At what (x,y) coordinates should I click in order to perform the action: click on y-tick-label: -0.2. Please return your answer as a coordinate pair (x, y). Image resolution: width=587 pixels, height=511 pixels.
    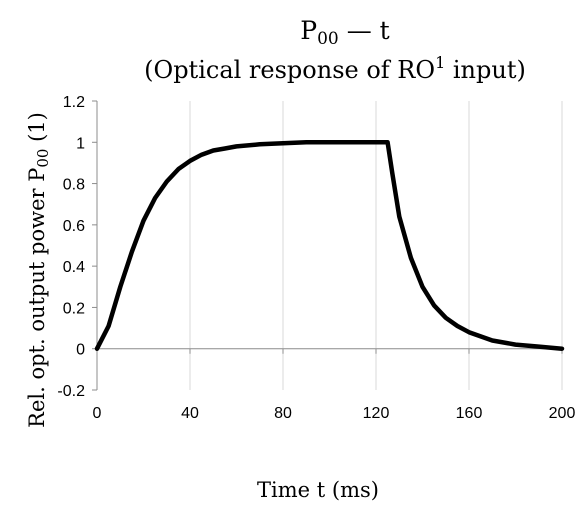
    Looking at the image, I should click on (71, 391).